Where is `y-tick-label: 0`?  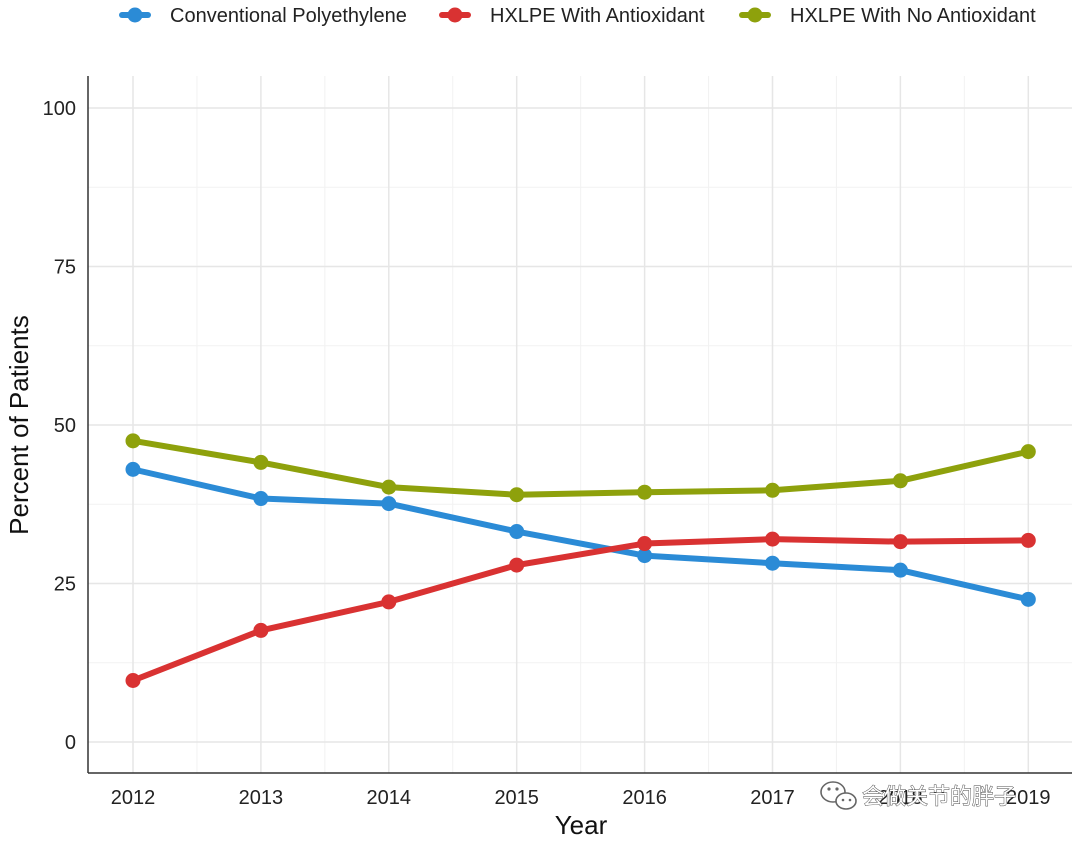
y-tick-label: 0 is located at coordinates (70, 743).